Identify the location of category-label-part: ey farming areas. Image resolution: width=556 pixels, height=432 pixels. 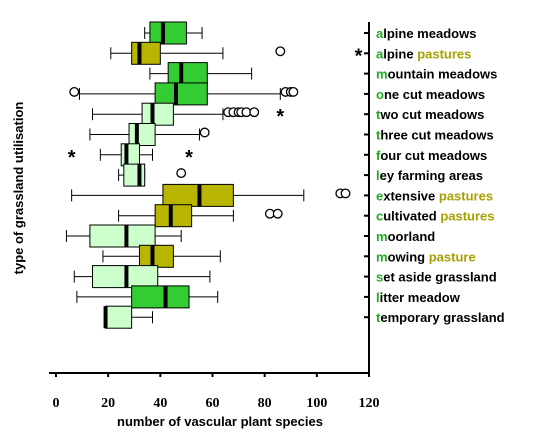
(431, 175).